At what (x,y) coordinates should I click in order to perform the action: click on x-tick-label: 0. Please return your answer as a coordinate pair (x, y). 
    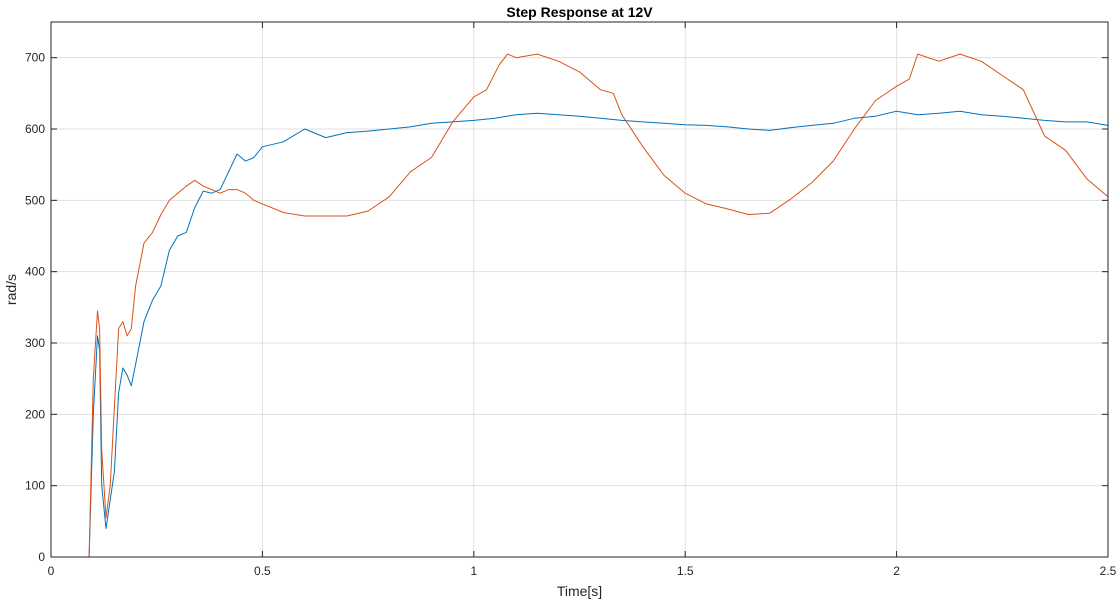
    Looking at the image, I should click on (51, 571).